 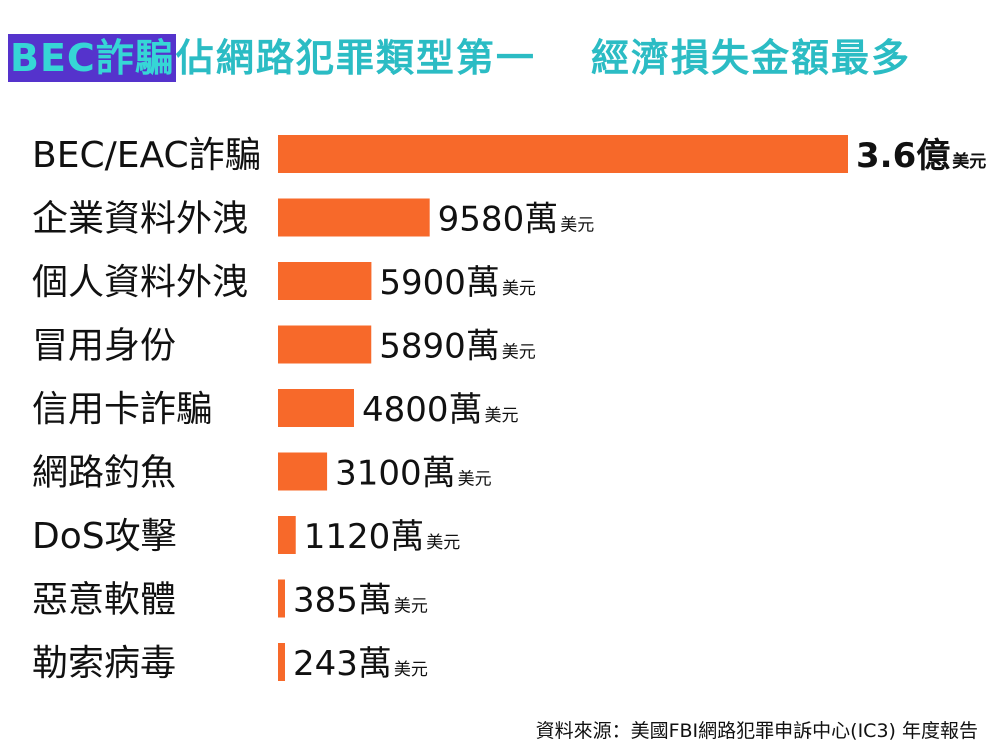 What do you see at coordinates (104, 536) in the screenshot?
I see `category-label: DoS攻擊` at bounding box center [104, 536].